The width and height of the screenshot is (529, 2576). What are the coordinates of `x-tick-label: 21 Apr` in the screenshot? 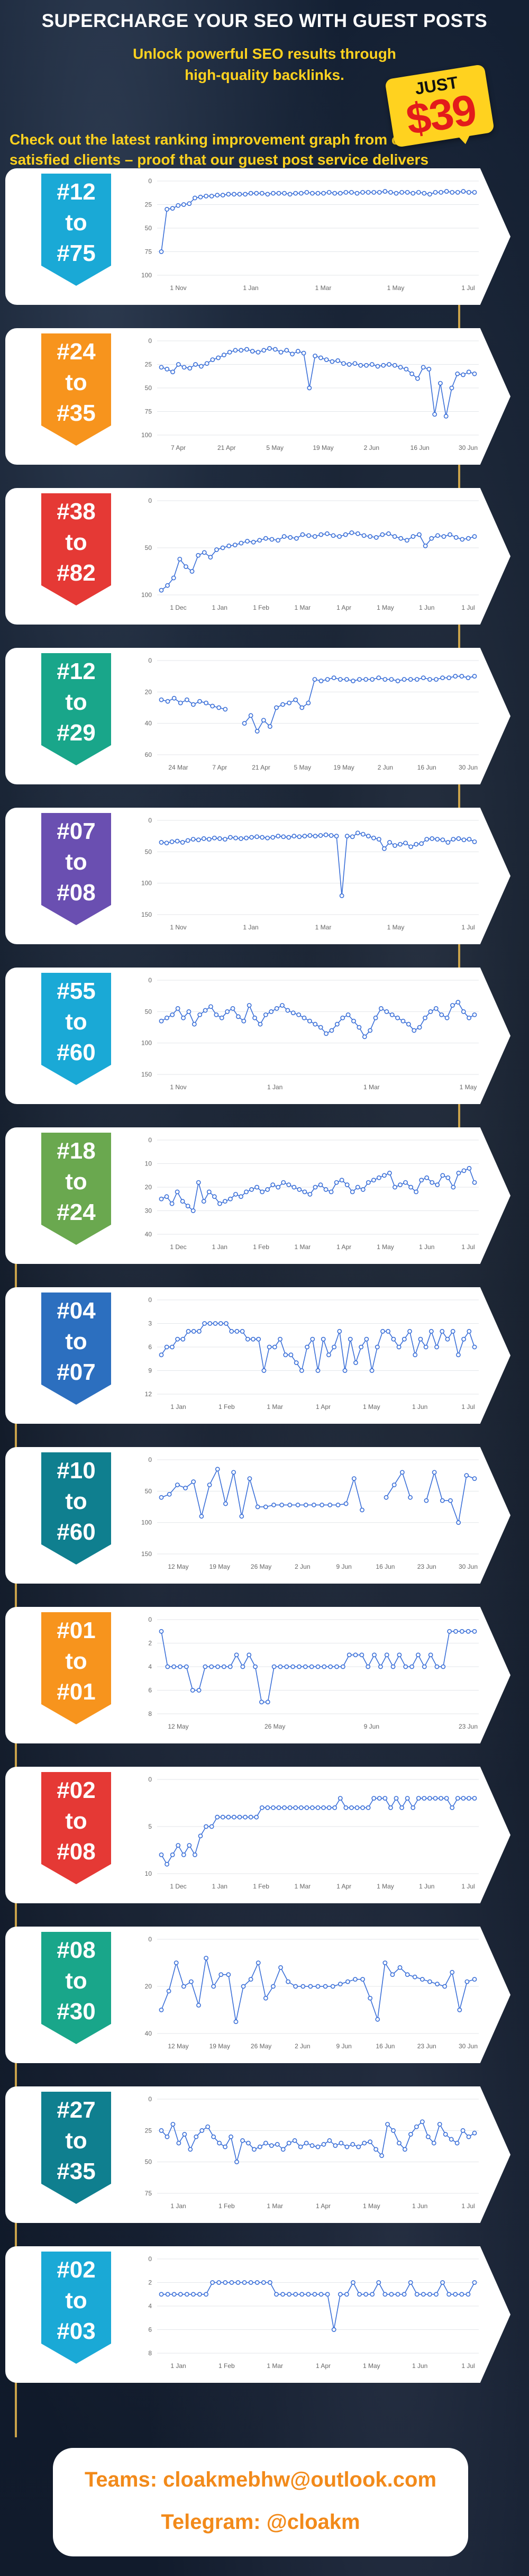 It's located at (261, 767).